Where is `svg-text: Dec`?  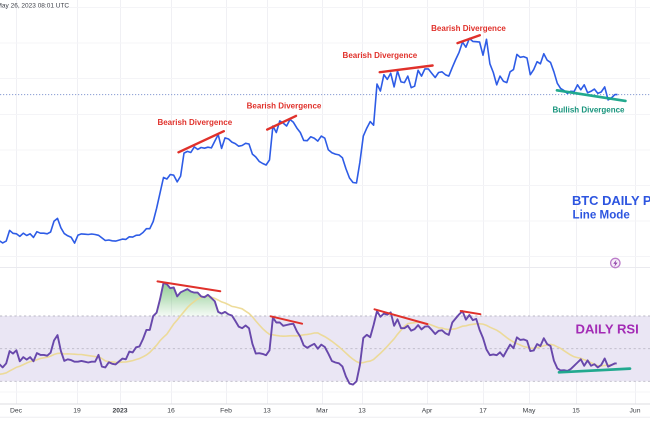
svg-text: Dec is located at coordinates (16, 411).